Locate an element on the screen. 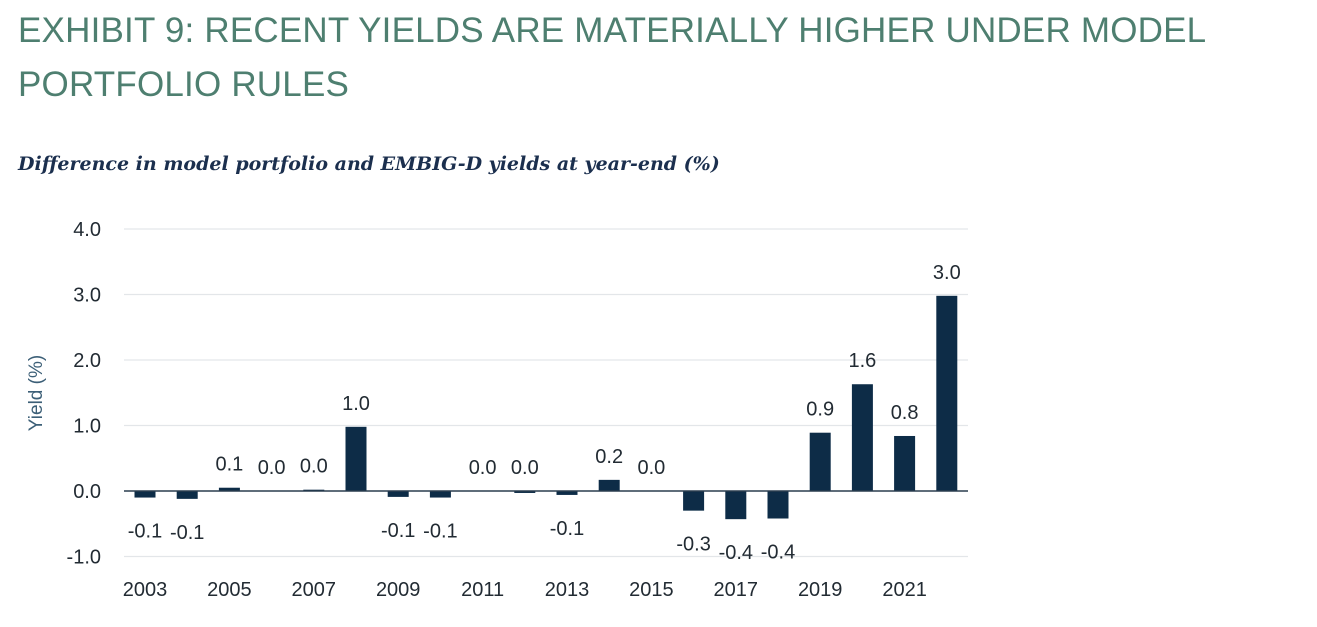 The width and height of the screenshot is (1317, 627). x-tick-label: 2021 is located at coordinates (904, 590).